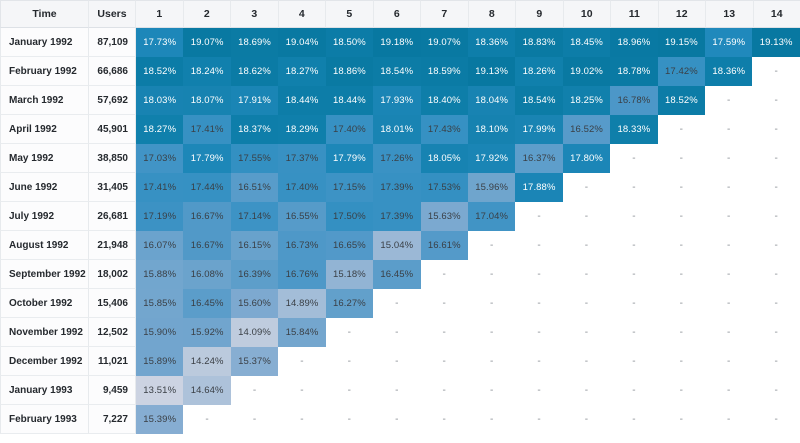  What do you see at coordinates (444, 42) in the screenshot?
I see `retention-cell: 19.07%` at bounding box center [444, 42].